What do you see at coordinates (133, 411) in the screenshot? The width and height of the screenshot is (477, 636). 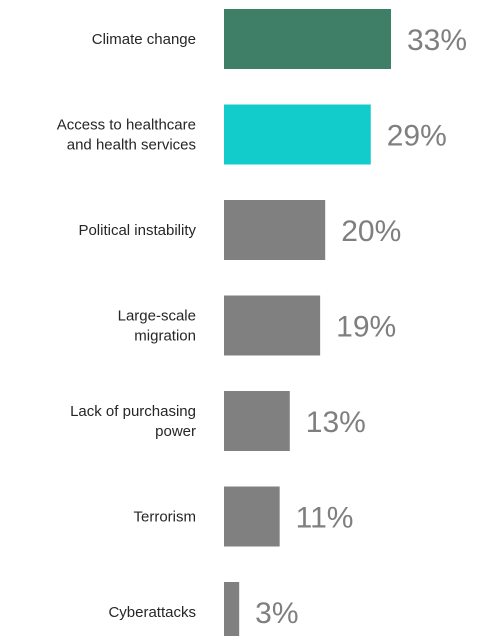 I see `category-label-line: Lack of purchasing` at bounding box center [133, 411].